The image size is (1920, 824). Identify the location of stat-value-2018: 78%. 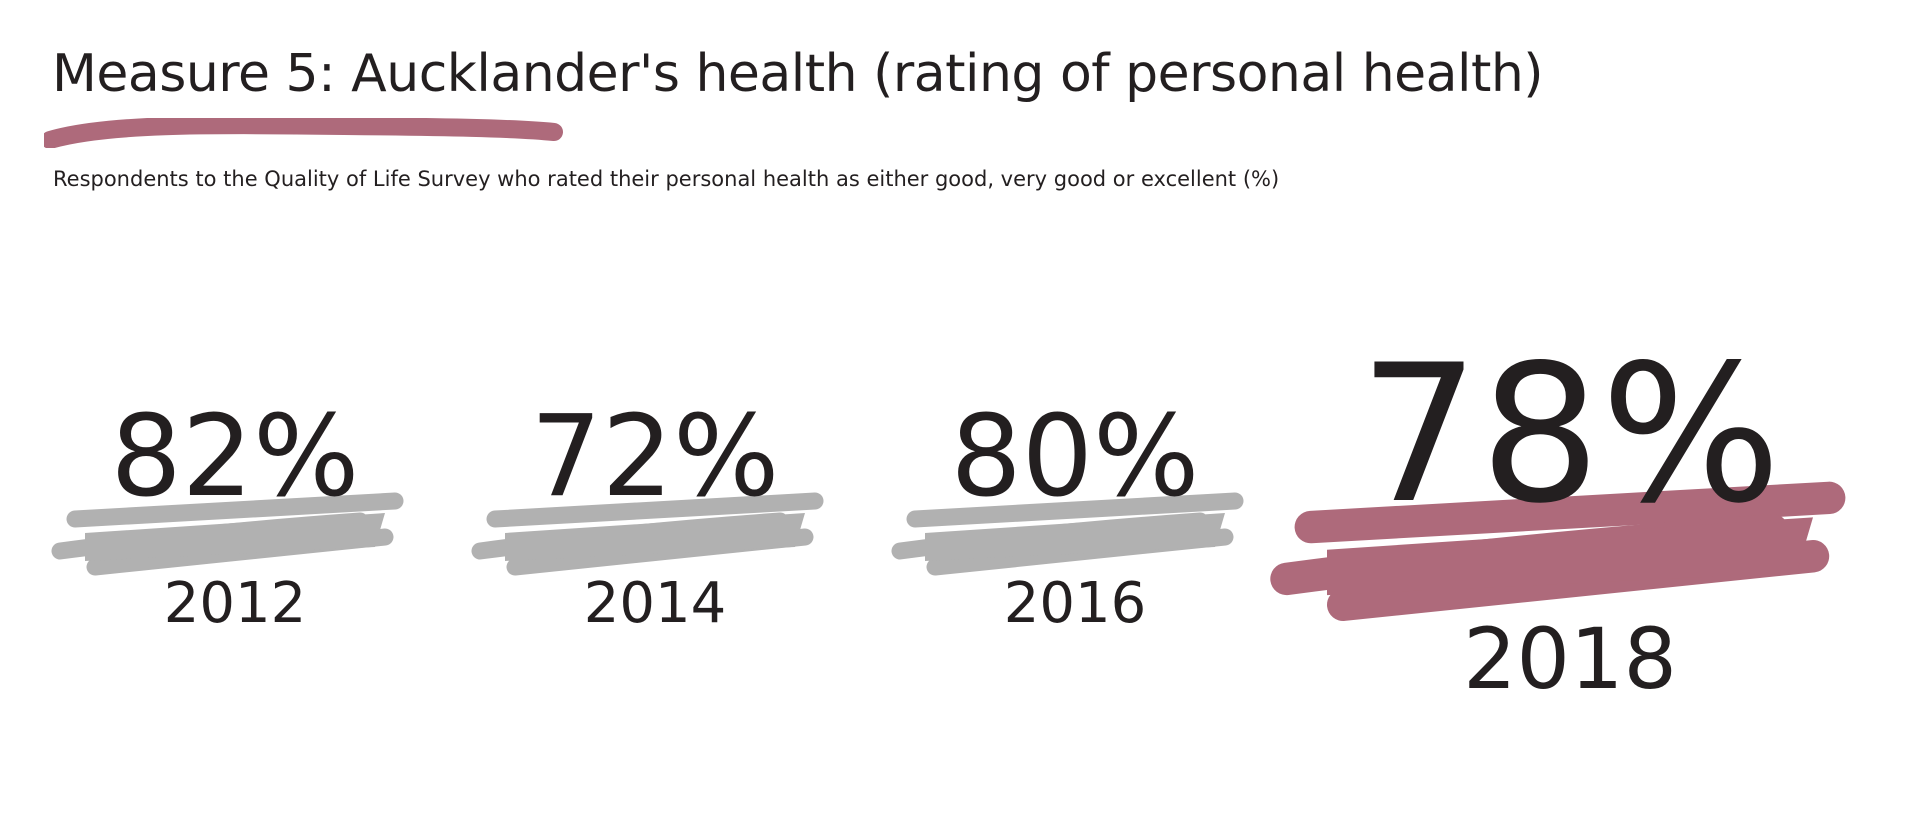
(1570, 434).